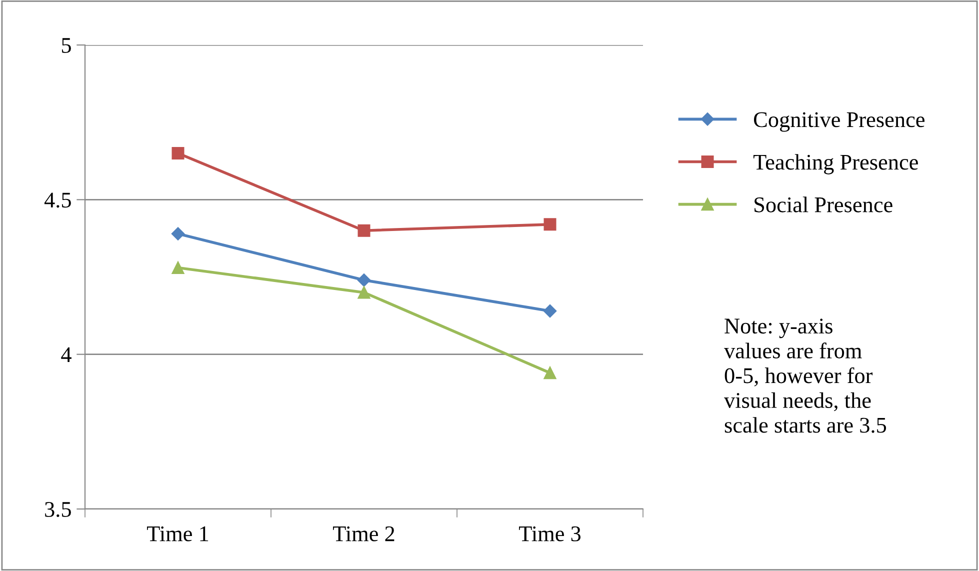 Image resolution: width=979 pixels, height=571 pixels. What do you see at coordinates (58, 510) in the screenshot?
I see `y-tick-label: 3.5` at bounding box center [58, 510].